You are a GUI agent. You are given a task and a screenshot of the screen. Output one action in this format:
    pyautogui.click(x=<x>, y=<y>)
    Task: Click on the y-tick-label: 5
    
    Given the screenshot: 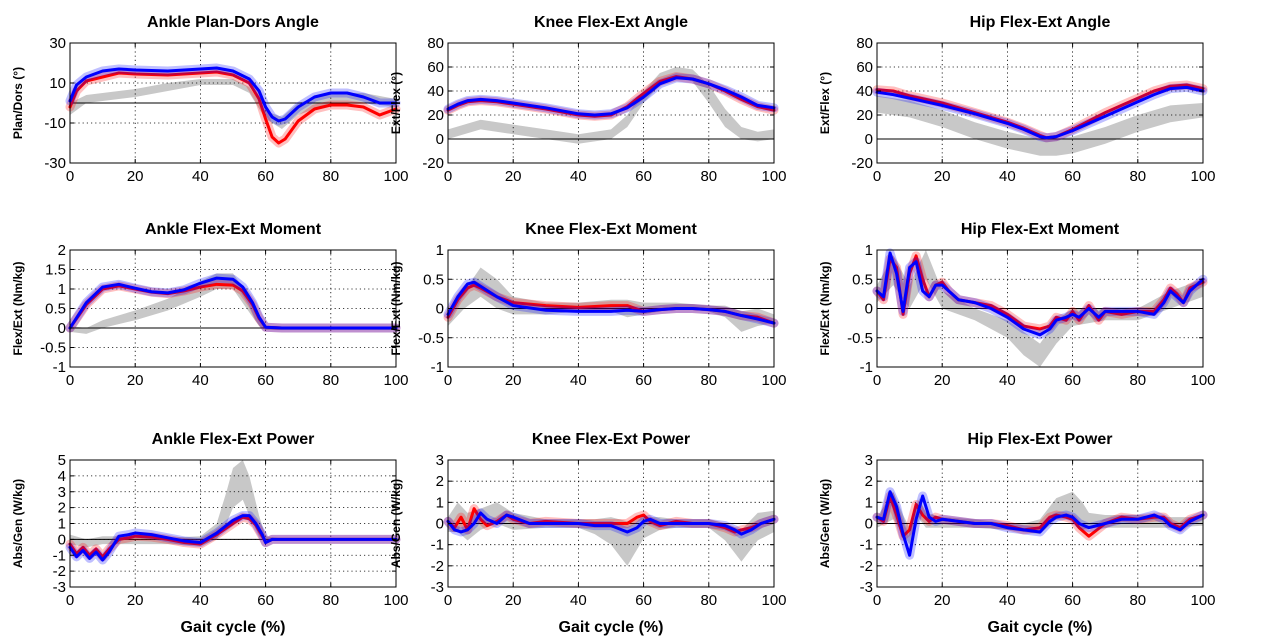 What is the action you would take?
    pyautogui.click(x=62, y=460)
    